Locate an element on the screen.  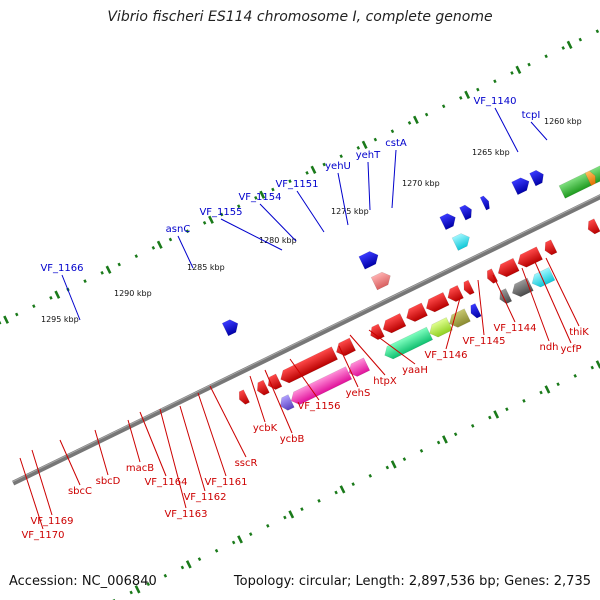
gene-label: VF_1166 is located at coordinates (61, 268).